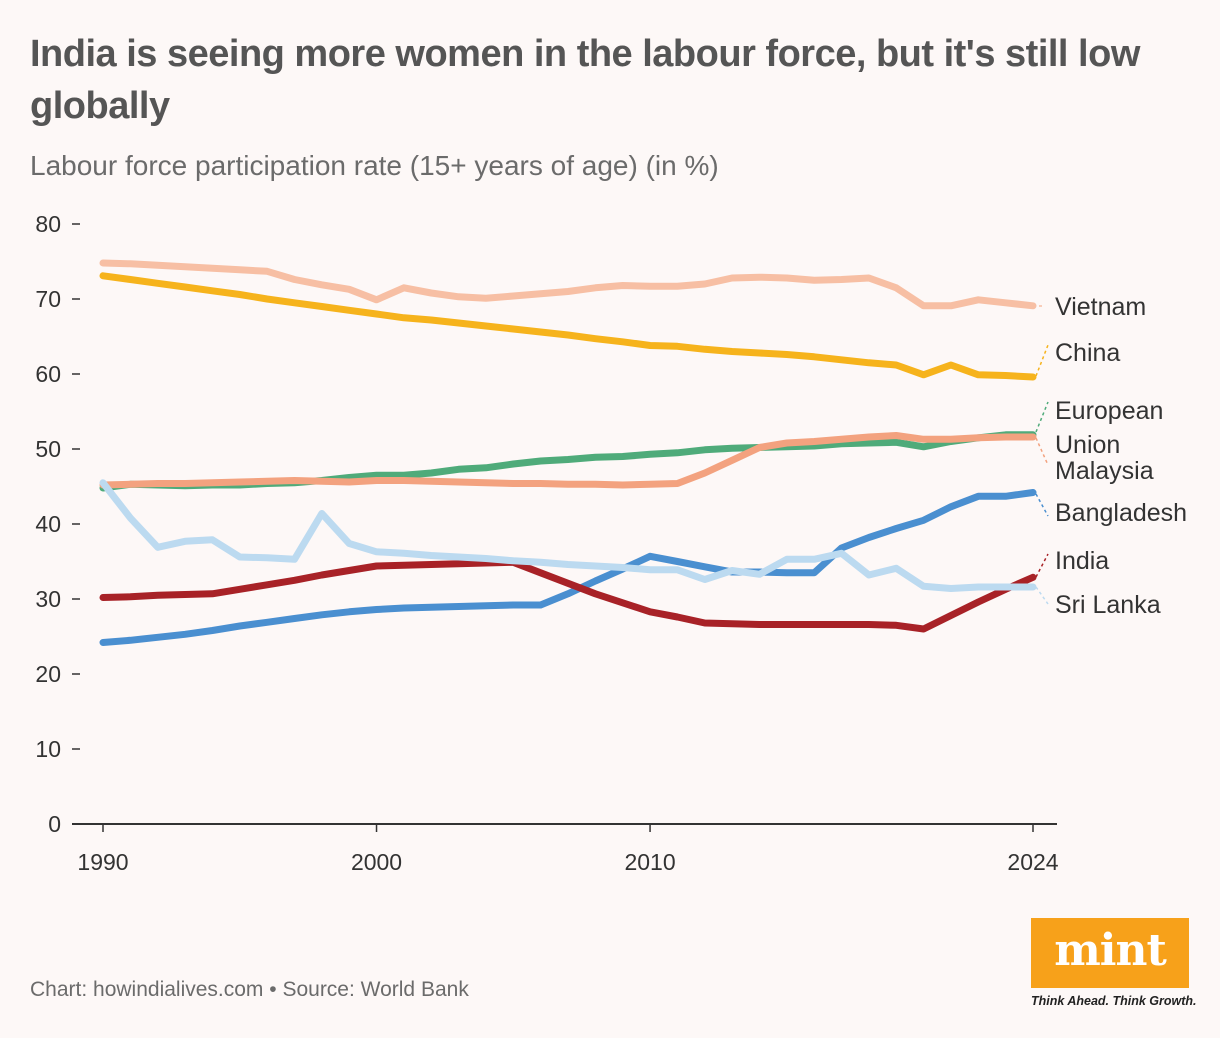  Describe the element at coordinates (1042, 451) in the screenshot. I see `leader-malaysia` at that location.